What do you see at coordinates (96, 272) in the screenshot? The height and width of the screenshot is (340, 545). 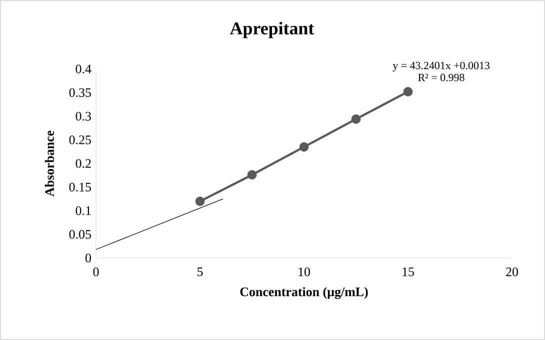 I see `x-tick-label: 0` at bounding box center [96, 272].